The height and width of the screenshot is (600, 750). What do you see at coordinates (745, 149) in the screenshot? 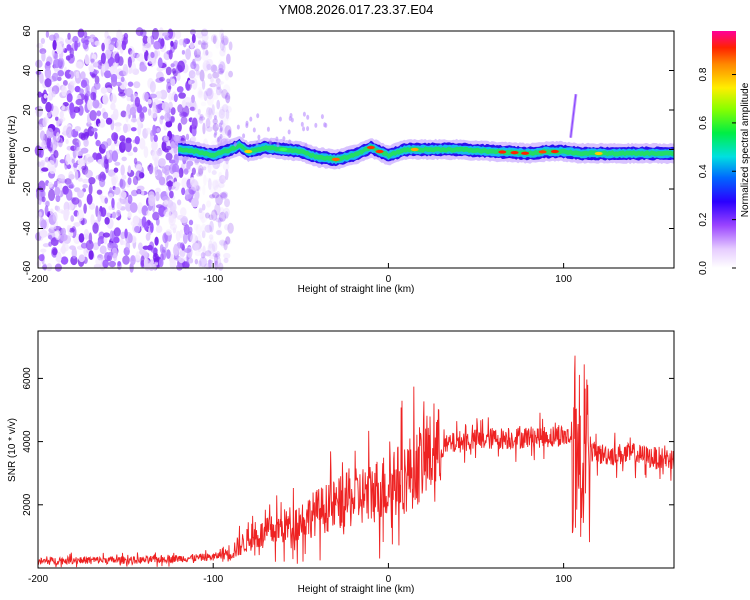
I see `colorbar-label: Normalized spectral amplitude` at bounding box center [745, 149].